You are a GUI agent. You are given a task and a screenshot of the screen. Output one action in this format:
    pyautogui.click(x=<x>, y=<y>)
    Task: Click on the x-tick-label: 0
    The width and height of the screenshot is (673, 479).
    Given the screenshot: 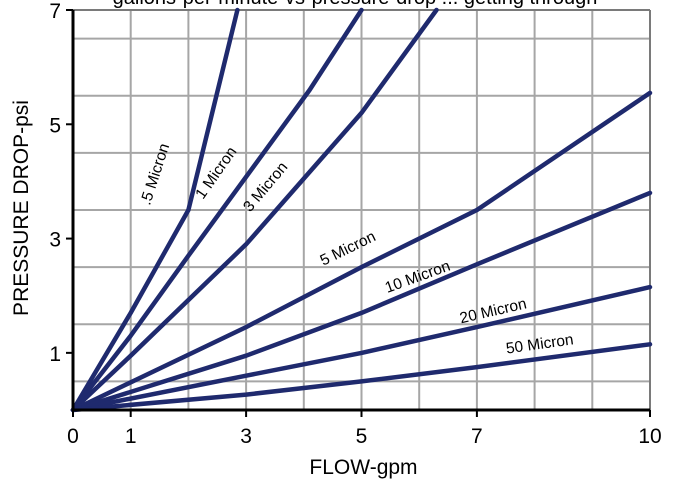 What is the action you would take?
    pyautogui.click(x=73, y=436)
    